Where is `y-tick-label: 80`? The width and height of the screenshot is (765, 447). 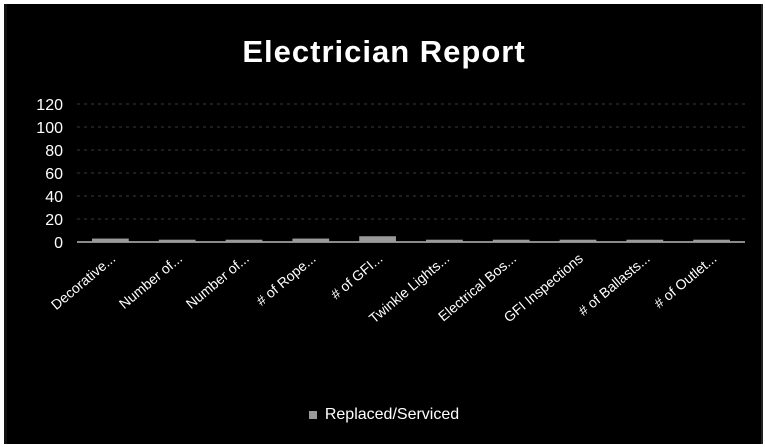
y-tick-label: 80 is located at coordinates (54, 151).